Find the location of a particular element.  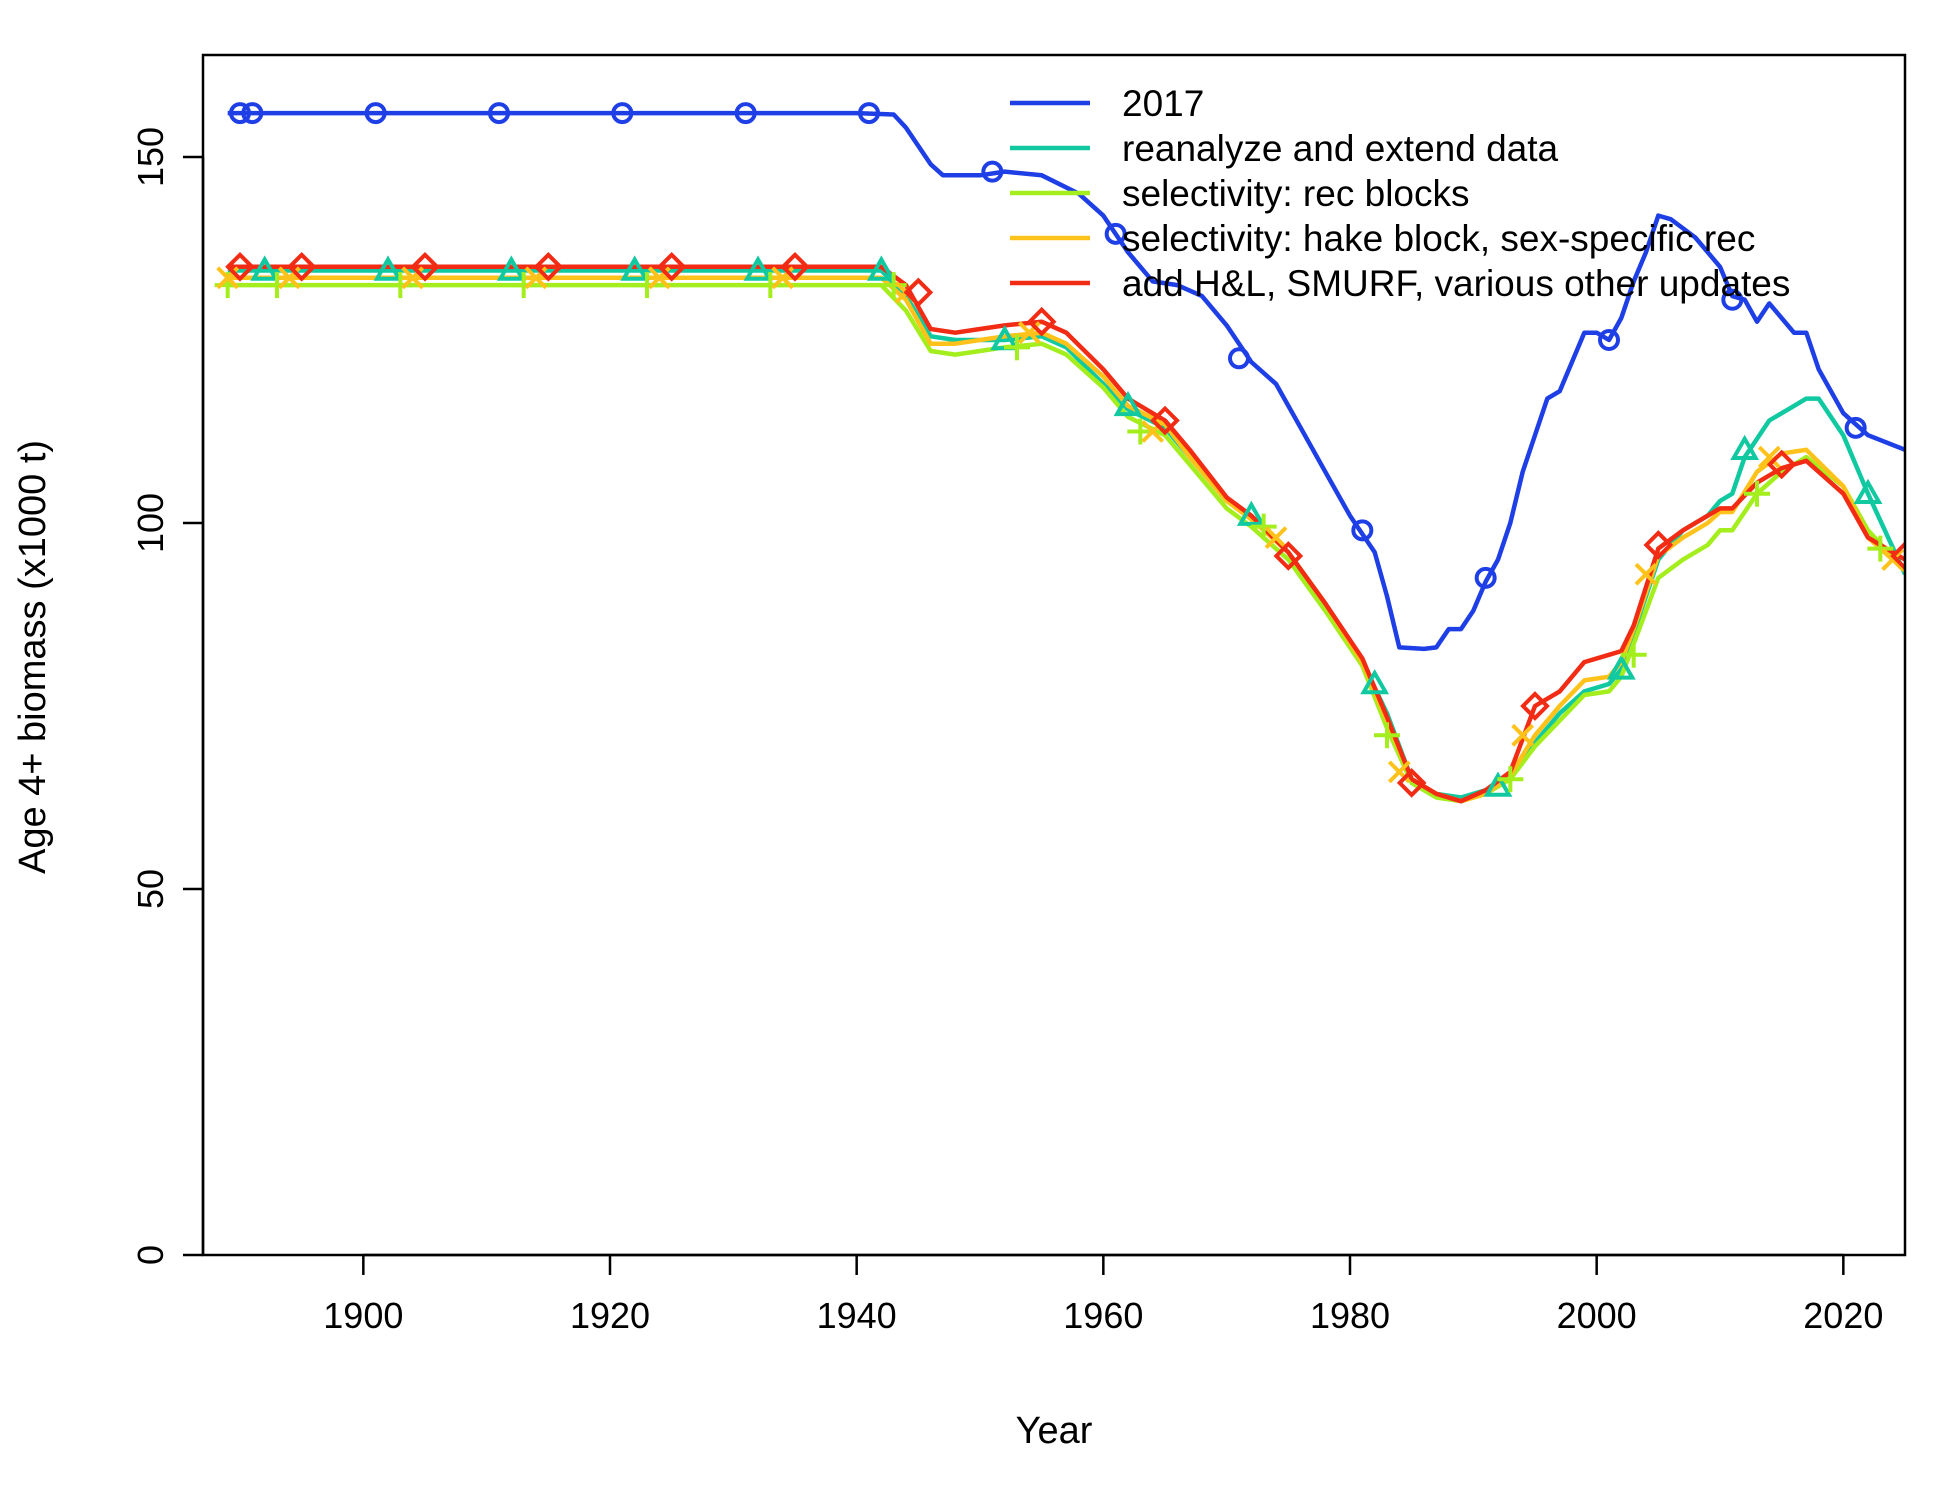

x-tick-label-1960: 1960 is located at coordinates (1103, 1315).